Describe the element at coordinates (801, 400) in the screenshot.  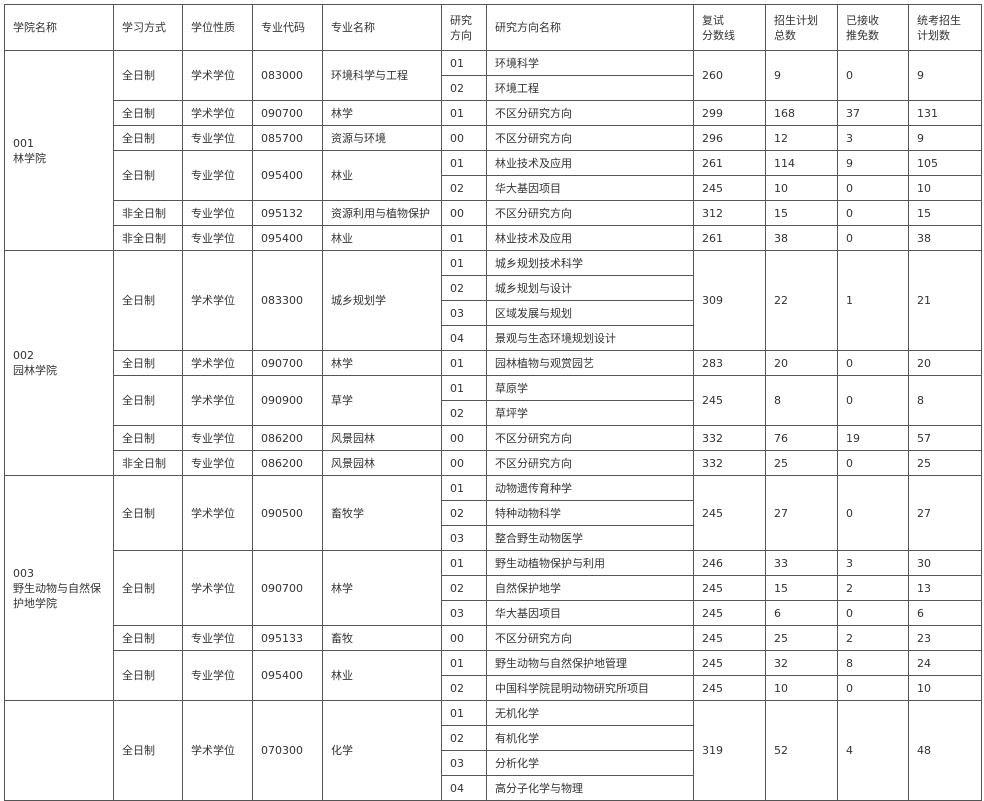
I see `enrollment-total: 8` at that location.